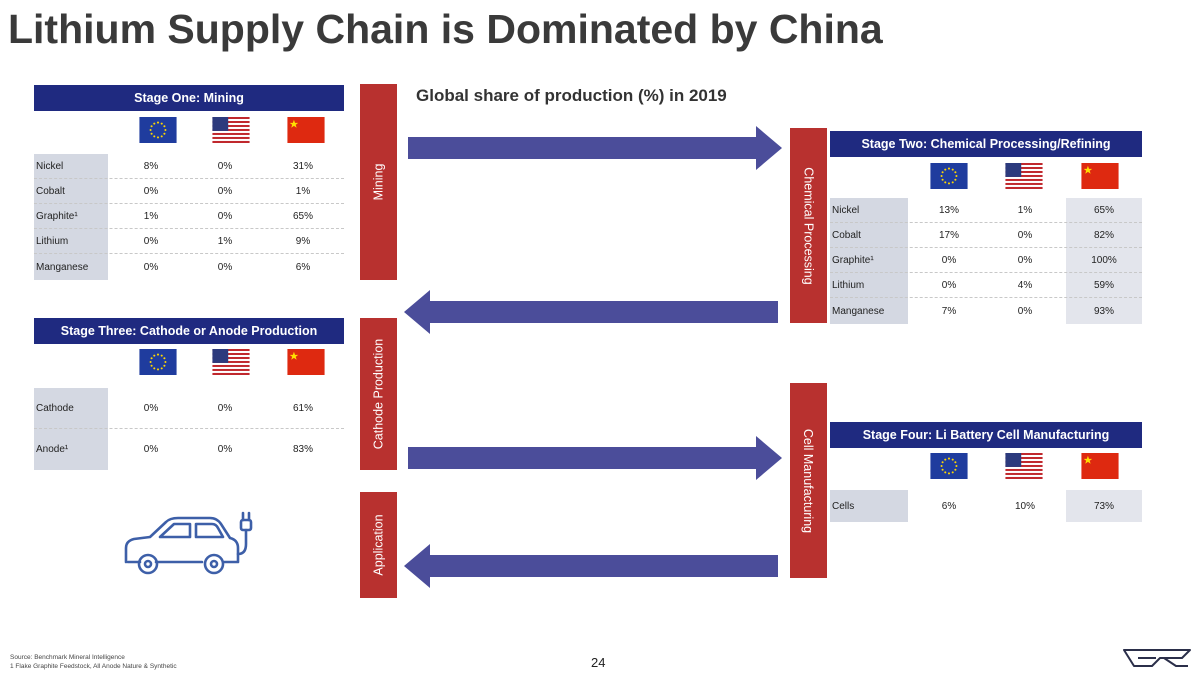 The width and height of the screenshot is (1198, 676). What do you see at coordinates (302, 408) in the screenshot?
I see `china-value: 61%` at bounding box center [302, 408].